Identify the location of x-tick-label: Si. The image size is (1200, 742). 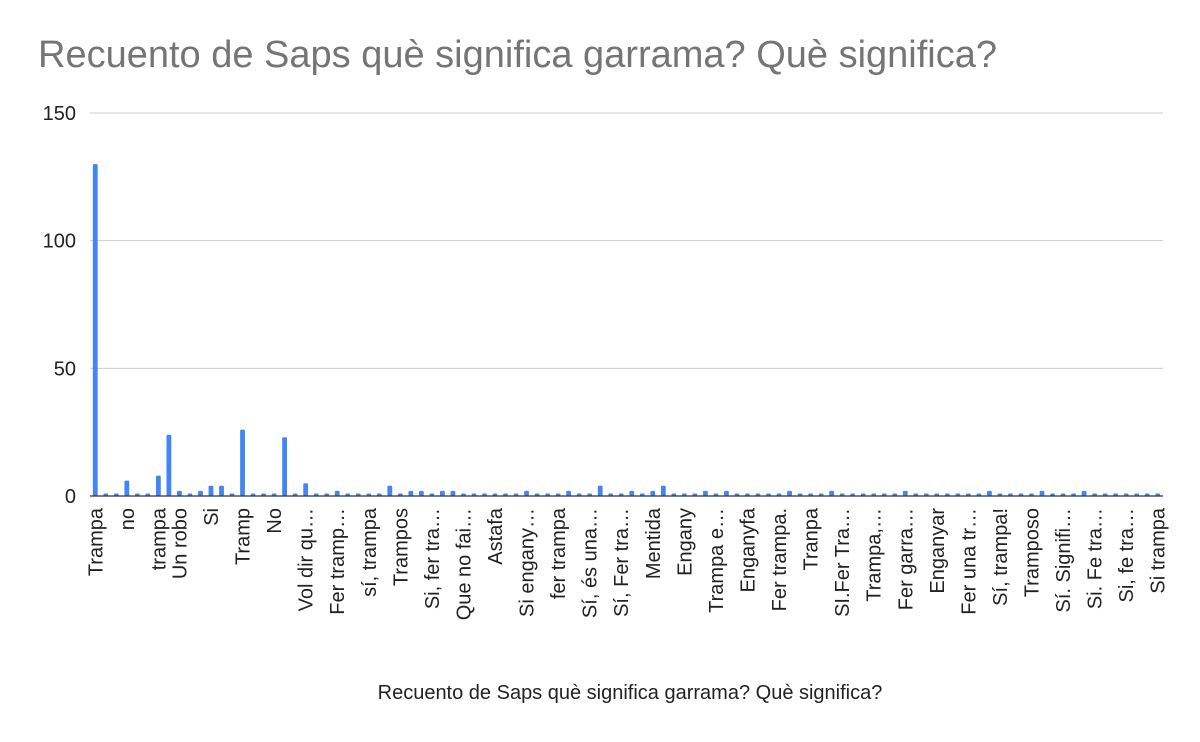
(212, 517).